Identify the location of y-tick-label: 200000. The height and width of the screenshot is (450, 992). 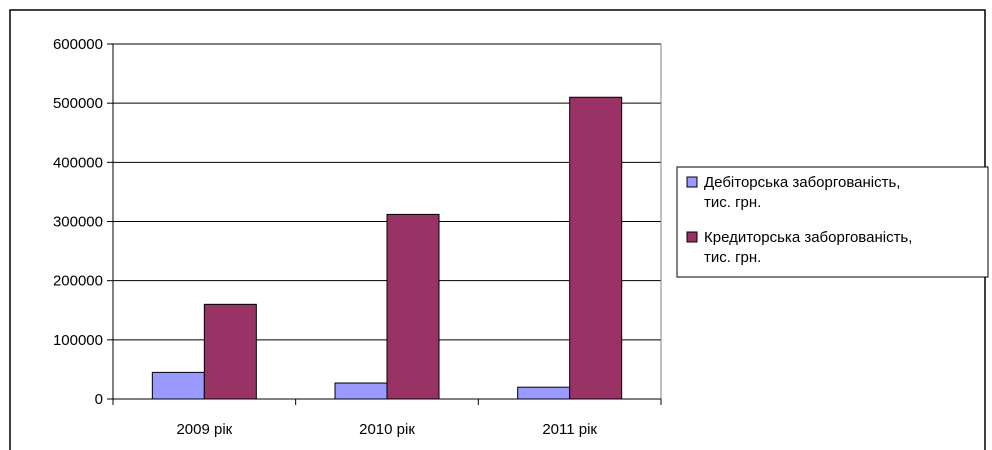
(78, 281).